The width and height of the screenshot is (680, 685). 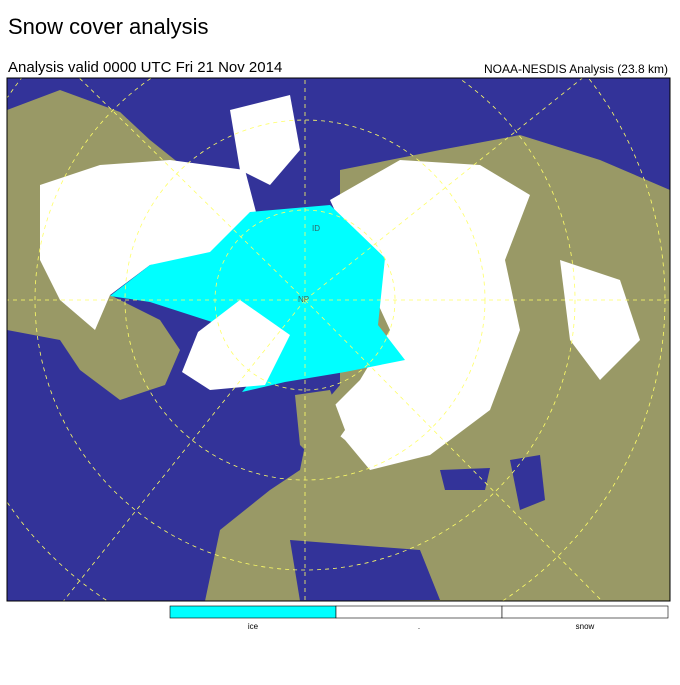 What do you see at coordinates (320, 427) in the screenshot?
I see `scandinavia` at bounding box center [320, 427].